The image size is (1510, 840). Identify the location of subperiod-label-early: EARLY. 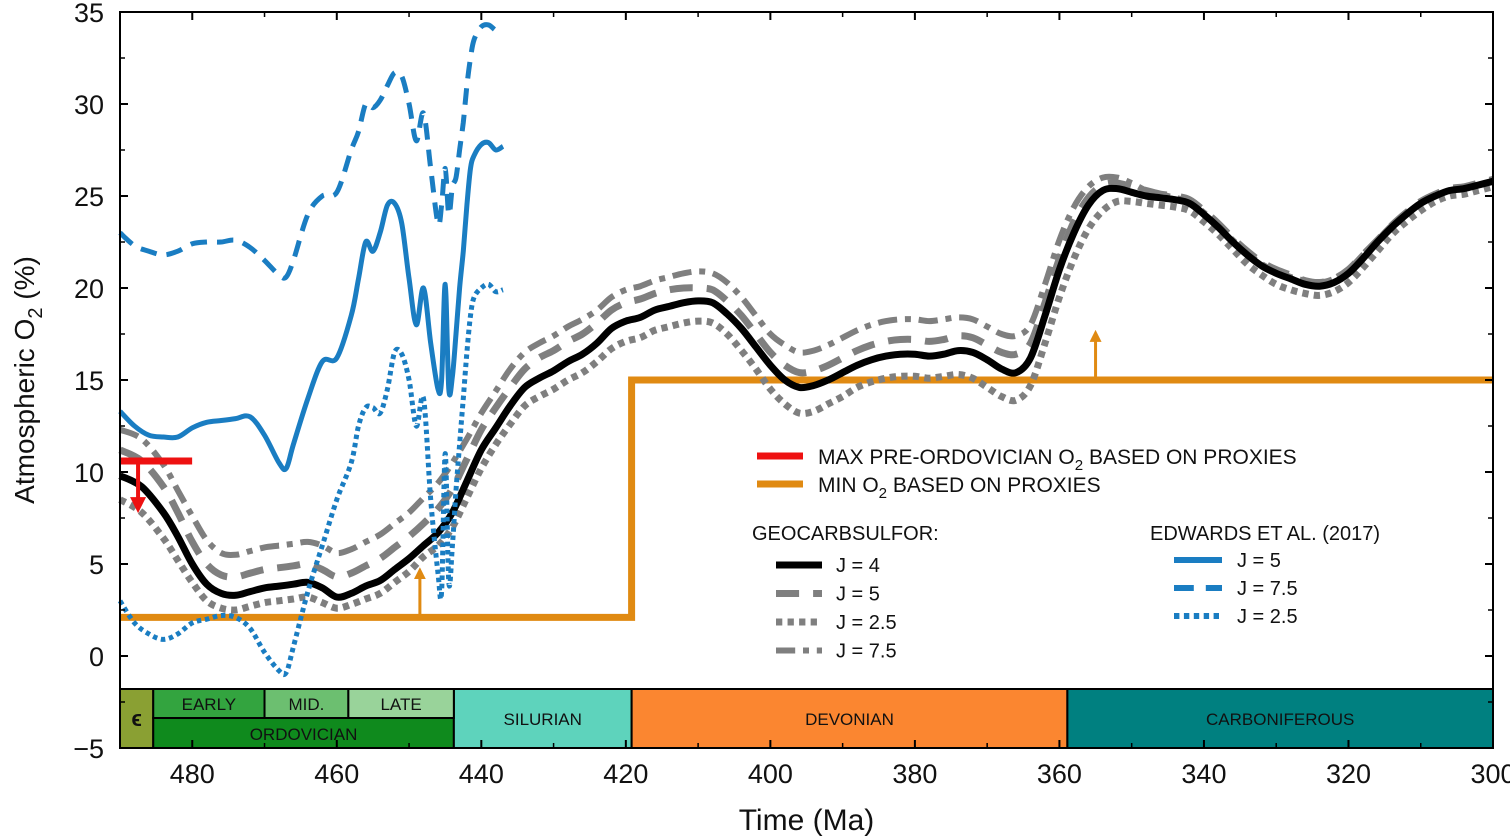
(209, 704).